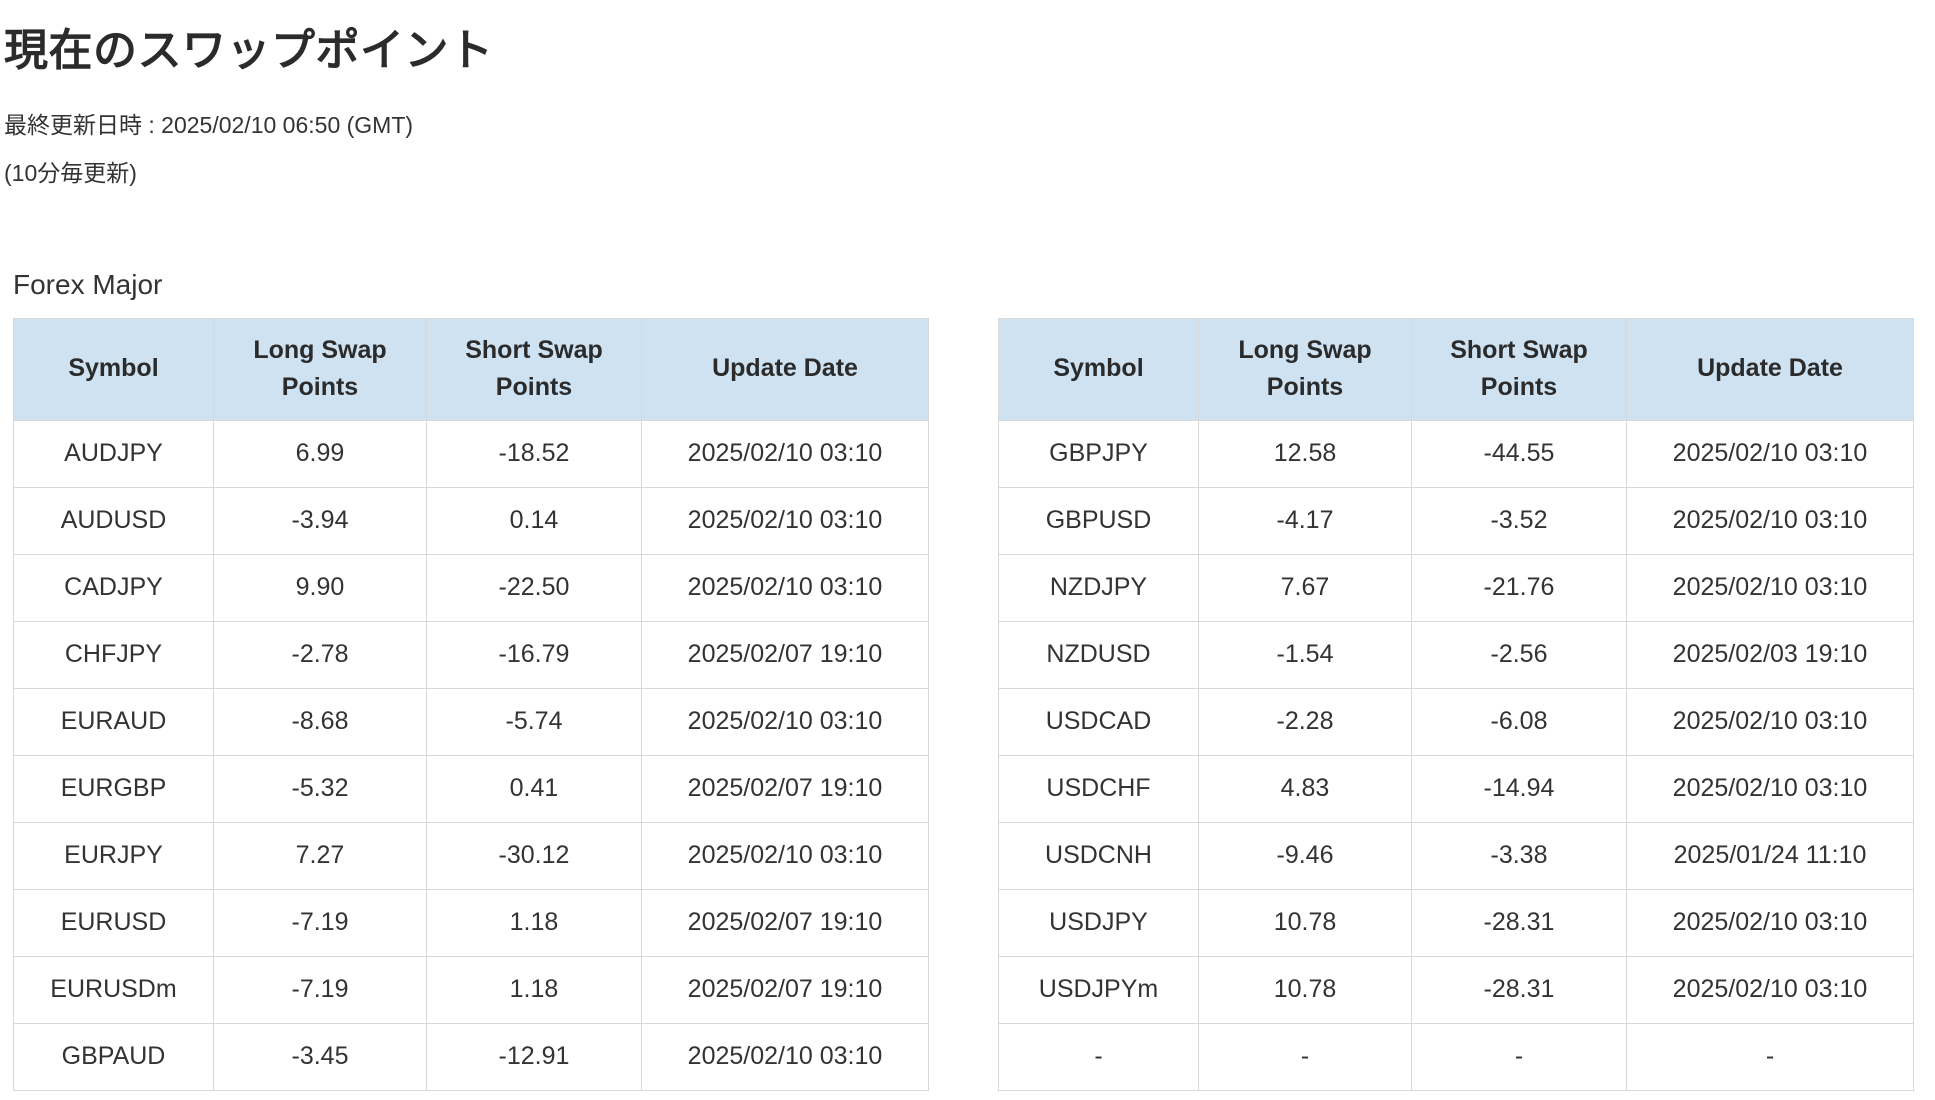 This screenshot has width=1935, height=1100. What do you see at coordinates (534, 453) in the screenshot?
I see `short-swap-cell: -18.52` at bounding box center [534, 453].